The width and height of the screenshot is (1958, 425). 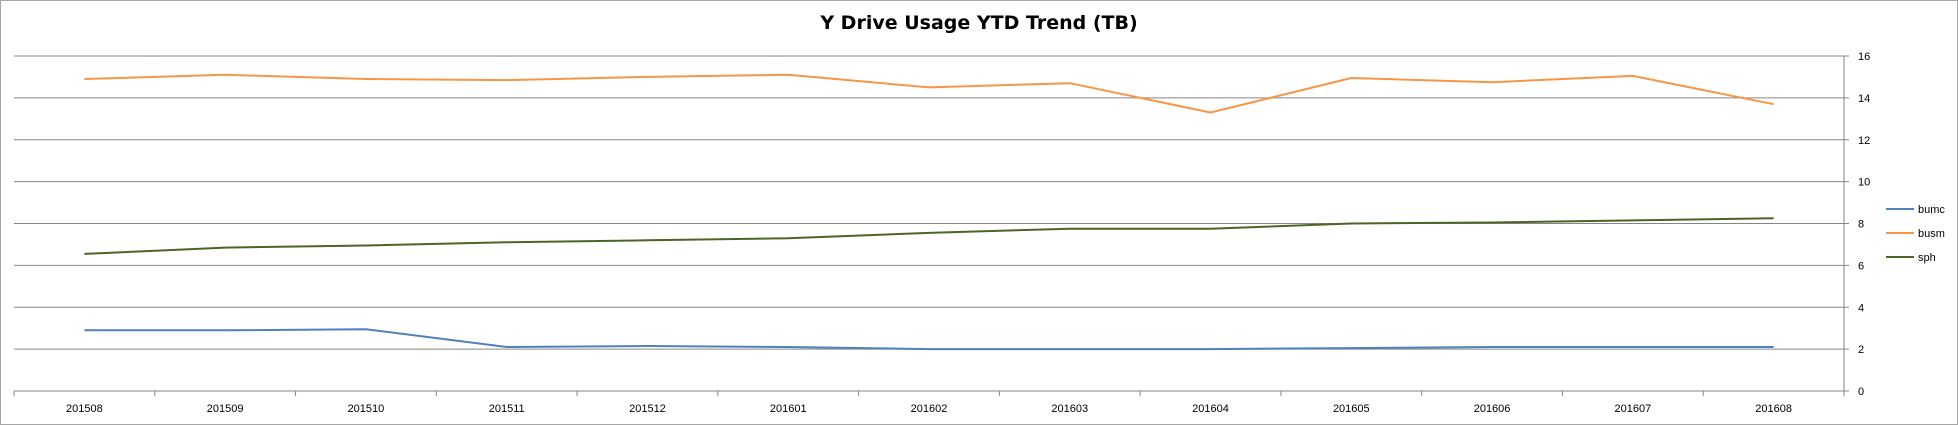 I want to click on y-tick-label: 2, so click(x=1861, y=350).